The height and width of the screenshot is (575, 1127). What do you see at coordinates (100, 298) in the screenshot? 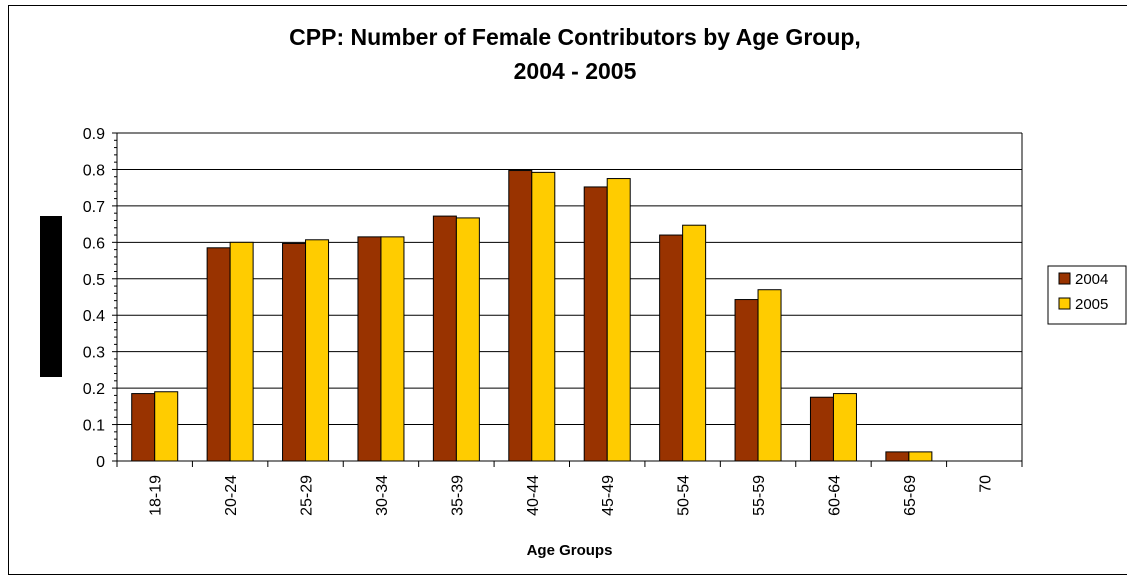
I see `y-ticks: 0 0.1 0.2 0.3 0.4 0.5 0.6 0.7 0.8 0.9` at bounding box center [100, 298].